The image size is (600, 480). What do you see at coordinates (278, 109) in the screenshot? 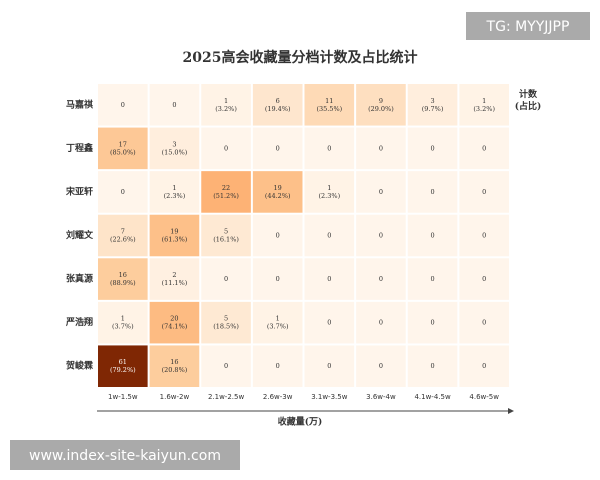
I see `cell-percent: (19.4%)` at bounding box center [278, 109].